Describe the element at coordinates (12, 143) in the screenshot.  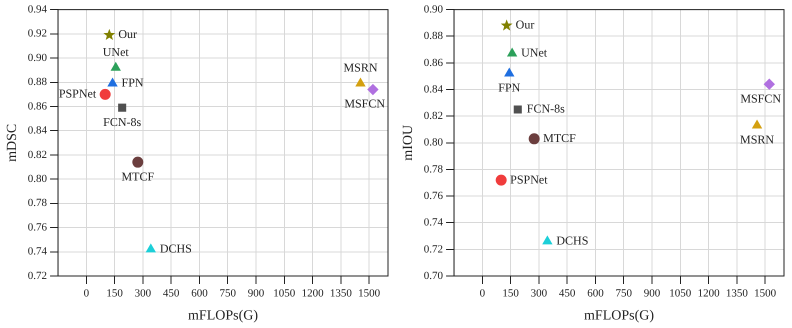
I see `y-axis-title: mDSC` at that location.